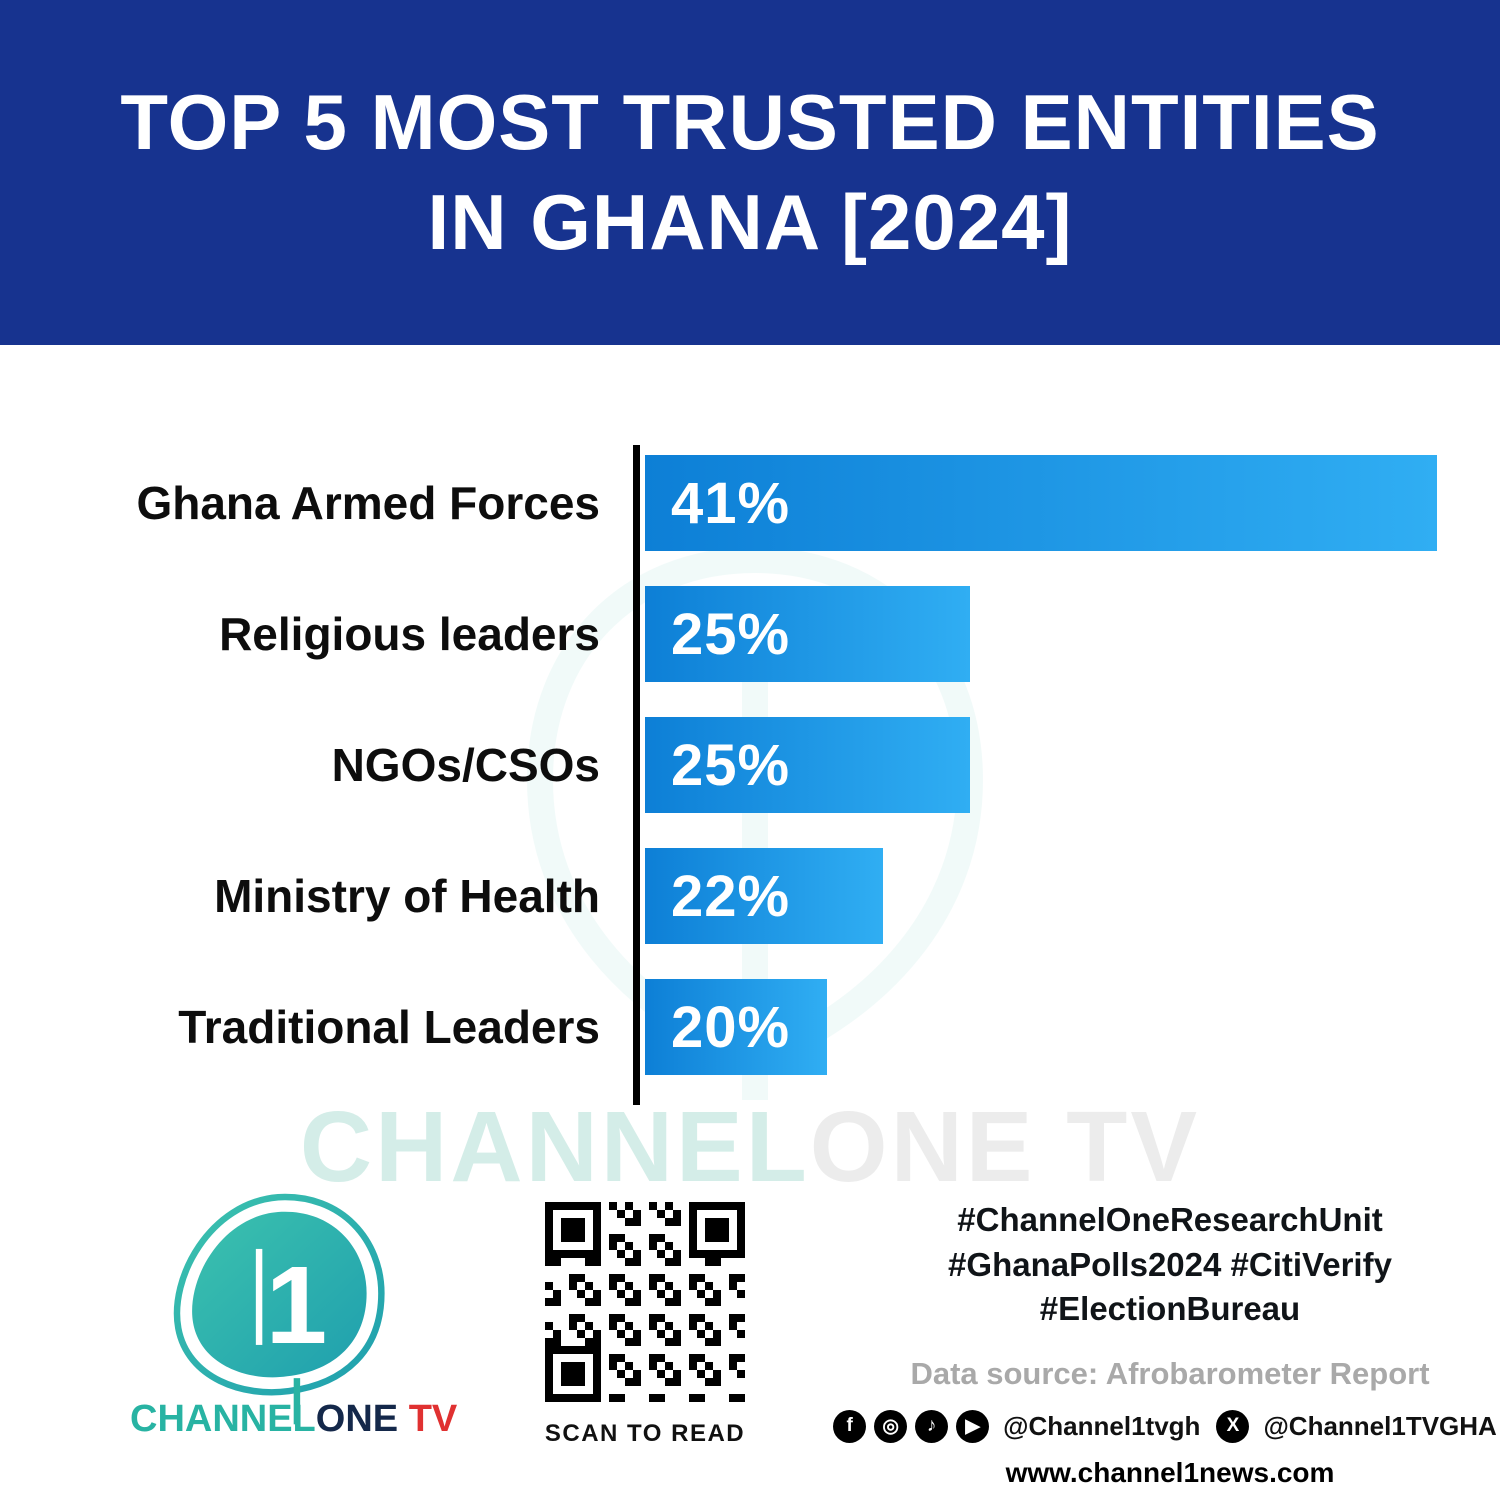 This screenshot has height=1500, width=1500. What do you see at coordinates (645, 1433) in the screenshot?
I see `qr-caption: SCAN TO READ` at bounding box center [645, 1433].